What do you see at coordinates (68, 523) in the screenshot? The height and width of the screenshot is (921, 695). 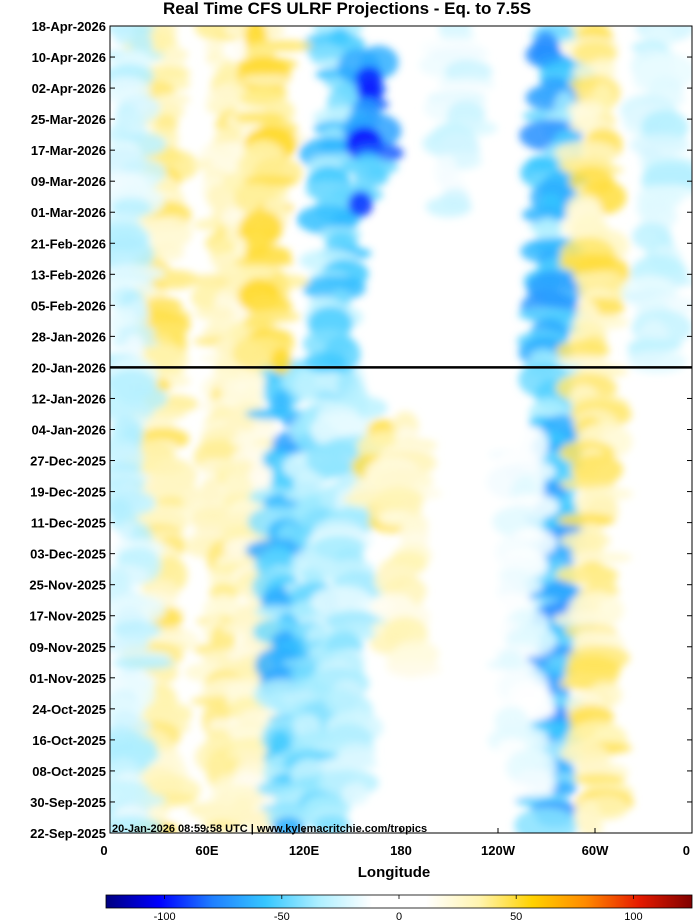 I see `y-tick-label: 11-Dec-2025` at bounding box center [68, 523].